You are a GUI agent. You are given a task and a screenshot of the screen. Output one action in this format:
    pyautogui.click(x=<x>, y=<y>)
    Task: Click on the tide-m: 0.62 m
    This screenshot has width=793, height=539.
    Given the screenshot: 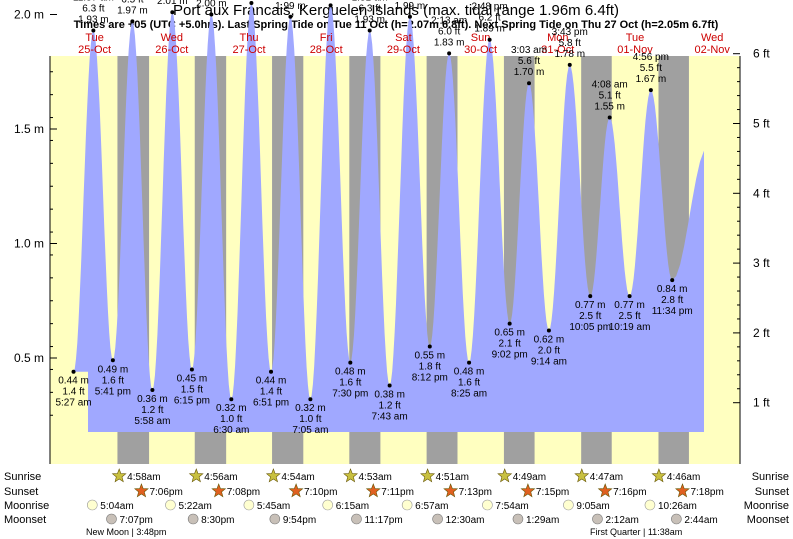 What is the action you would take?
    pyautogui.click(x=549, y=340)
    